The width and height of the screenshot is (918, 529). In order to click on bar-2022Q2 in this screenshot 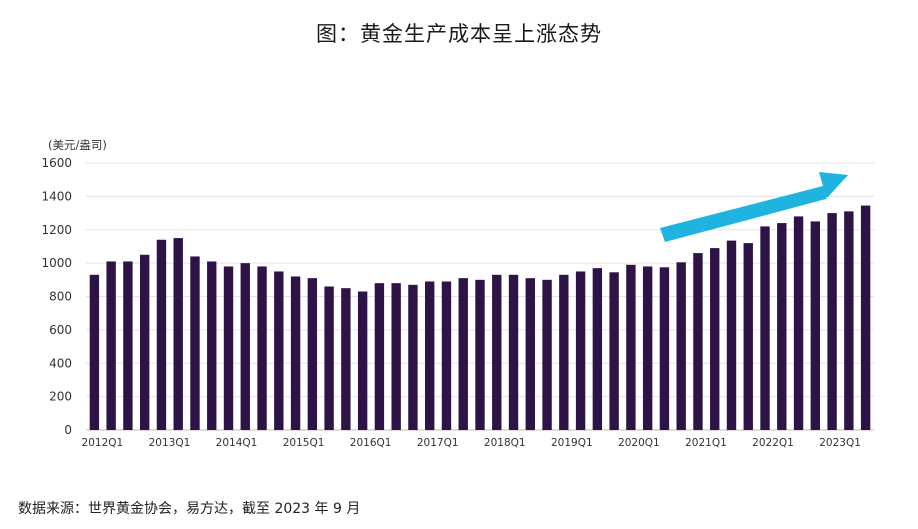, I will do `click(782, 326)`.